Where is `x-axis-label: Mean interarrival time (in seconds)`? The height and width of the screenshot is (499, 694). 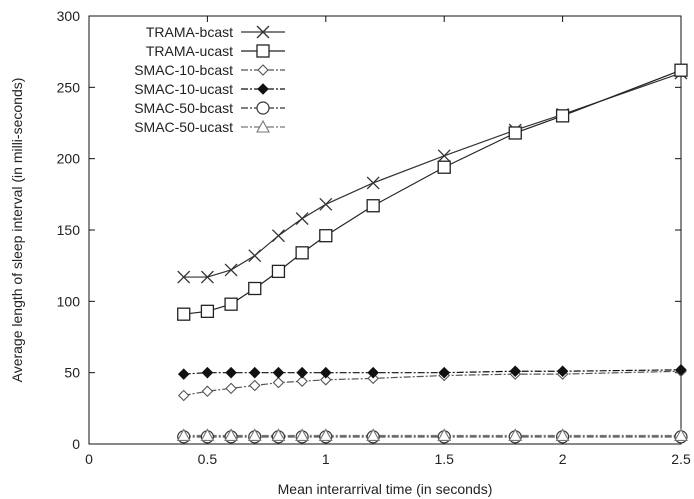
x-axis-label: Mean interarrival time (in seconds) is located at coordinates (385, 489).